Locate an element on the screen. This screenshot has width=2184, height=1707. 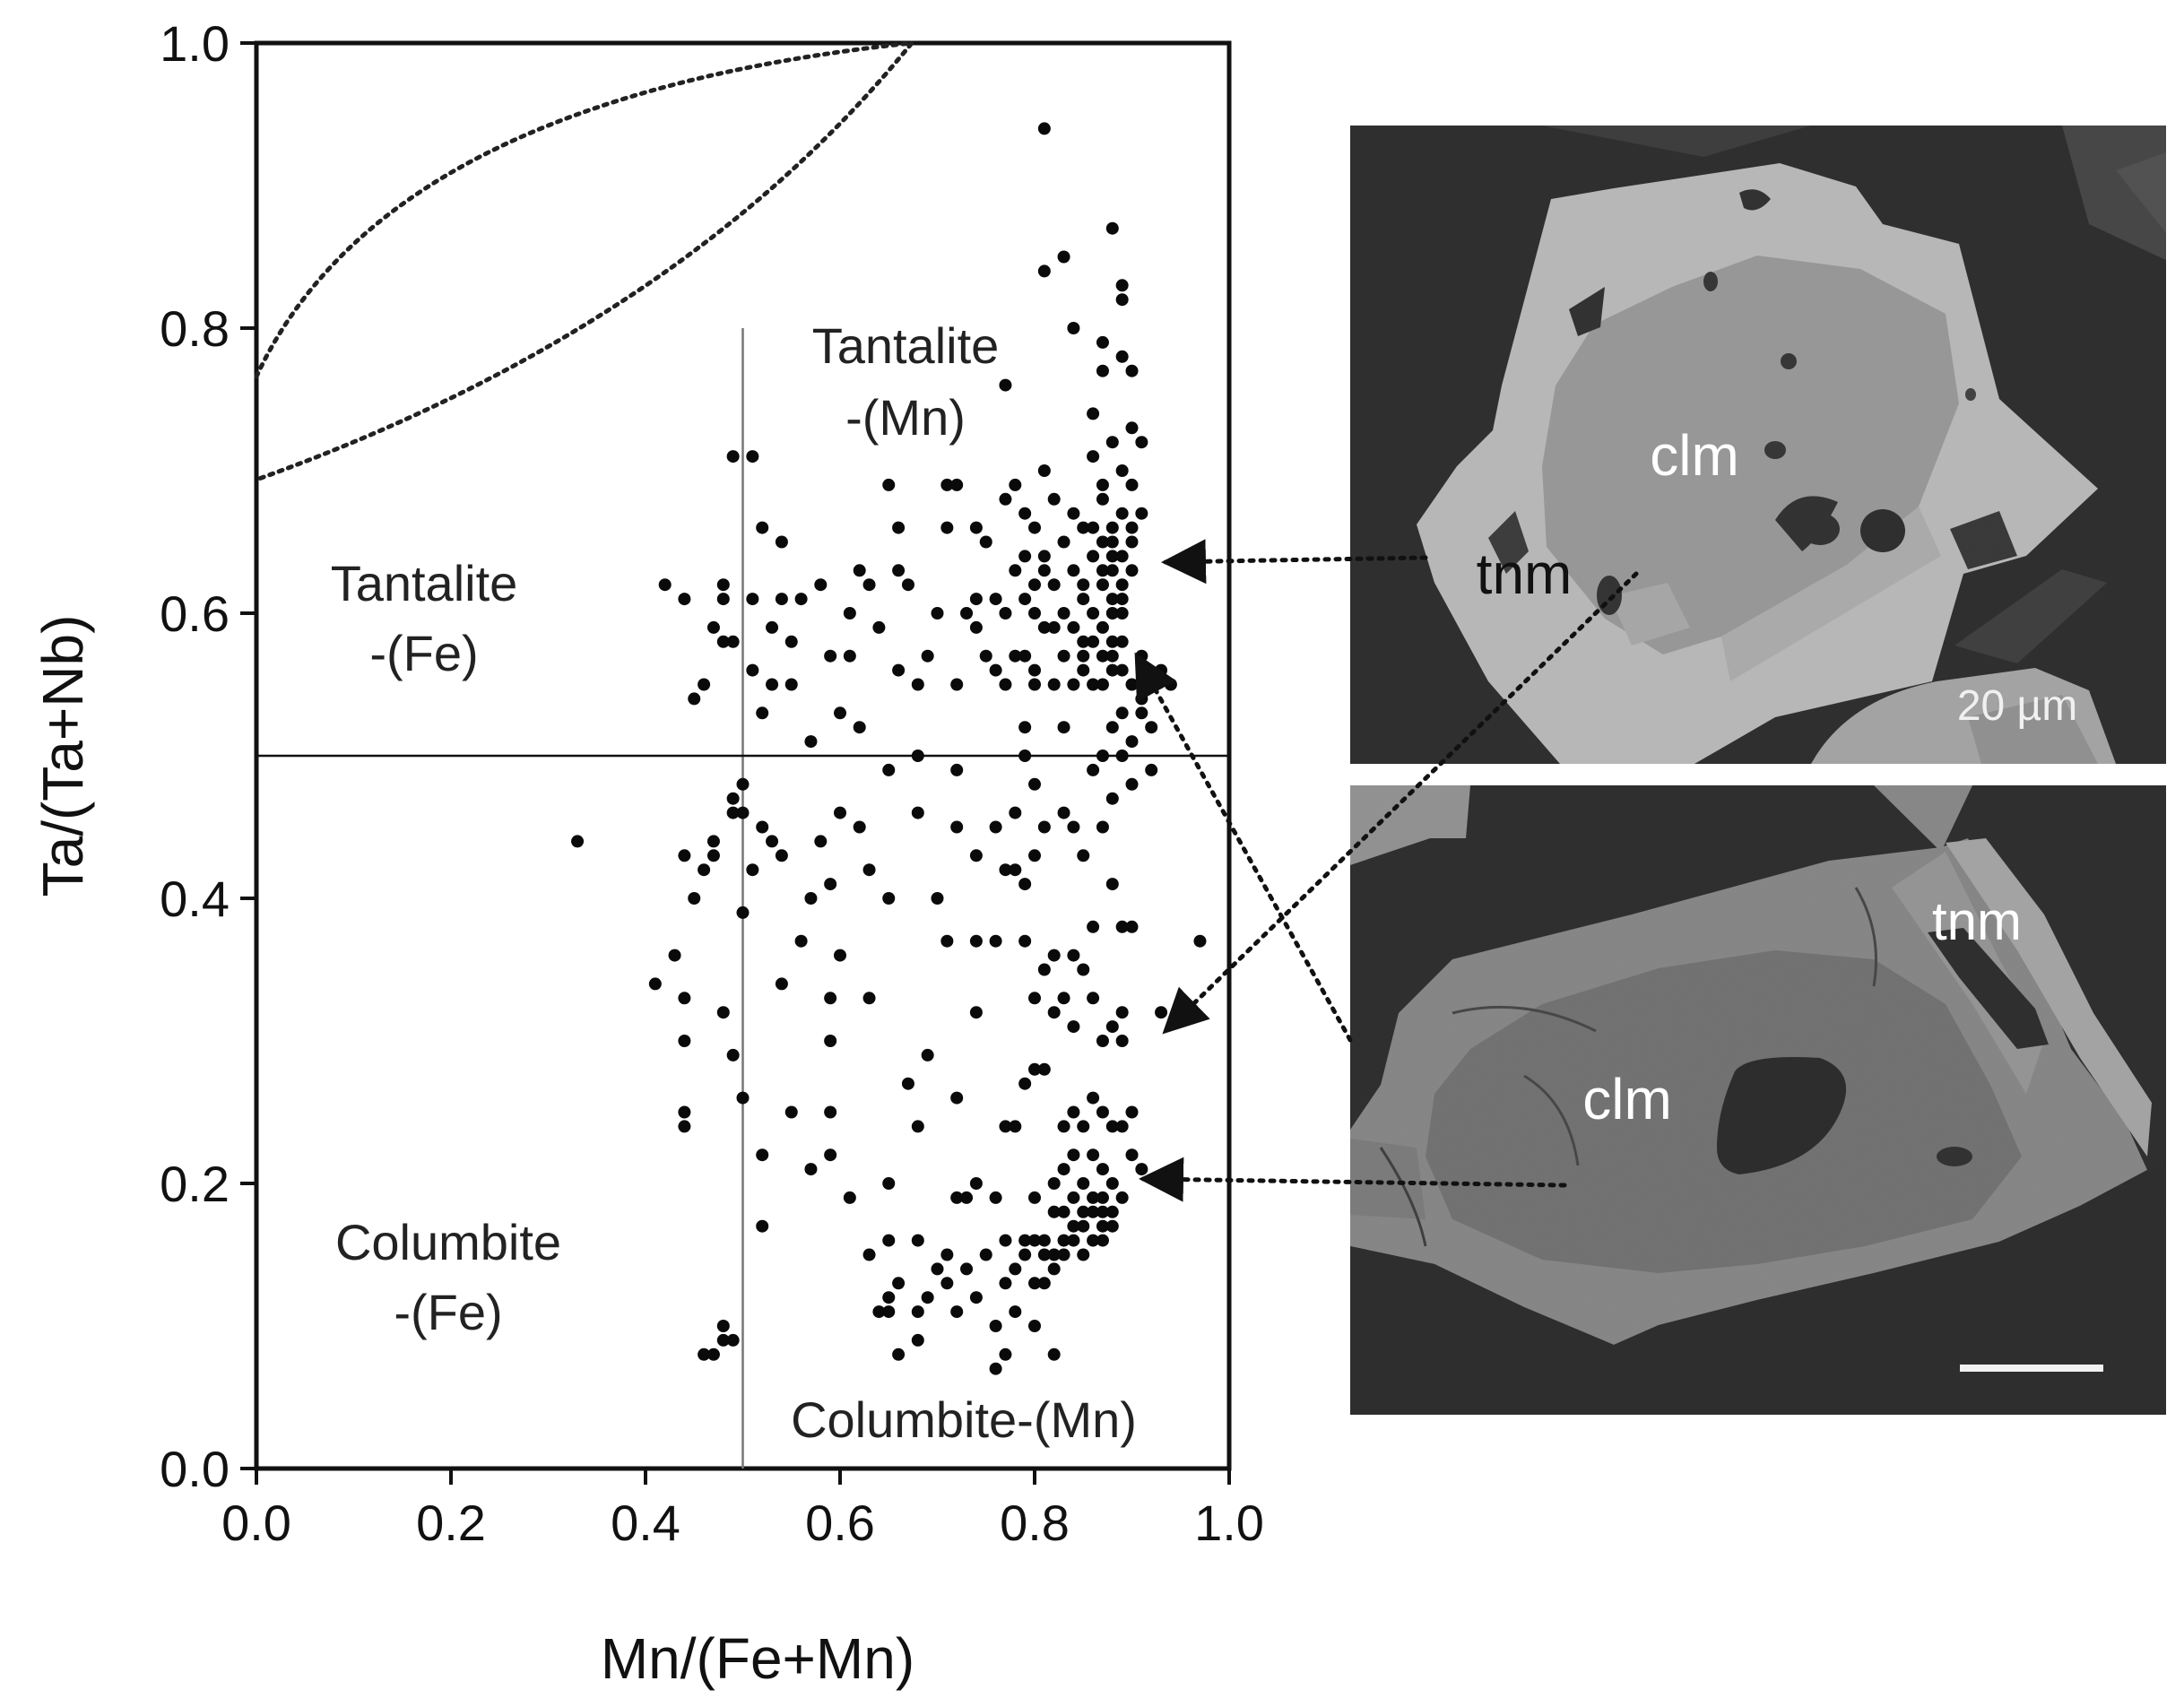
x-tick-label: 0.4 is located at coordinates (646, 1523).